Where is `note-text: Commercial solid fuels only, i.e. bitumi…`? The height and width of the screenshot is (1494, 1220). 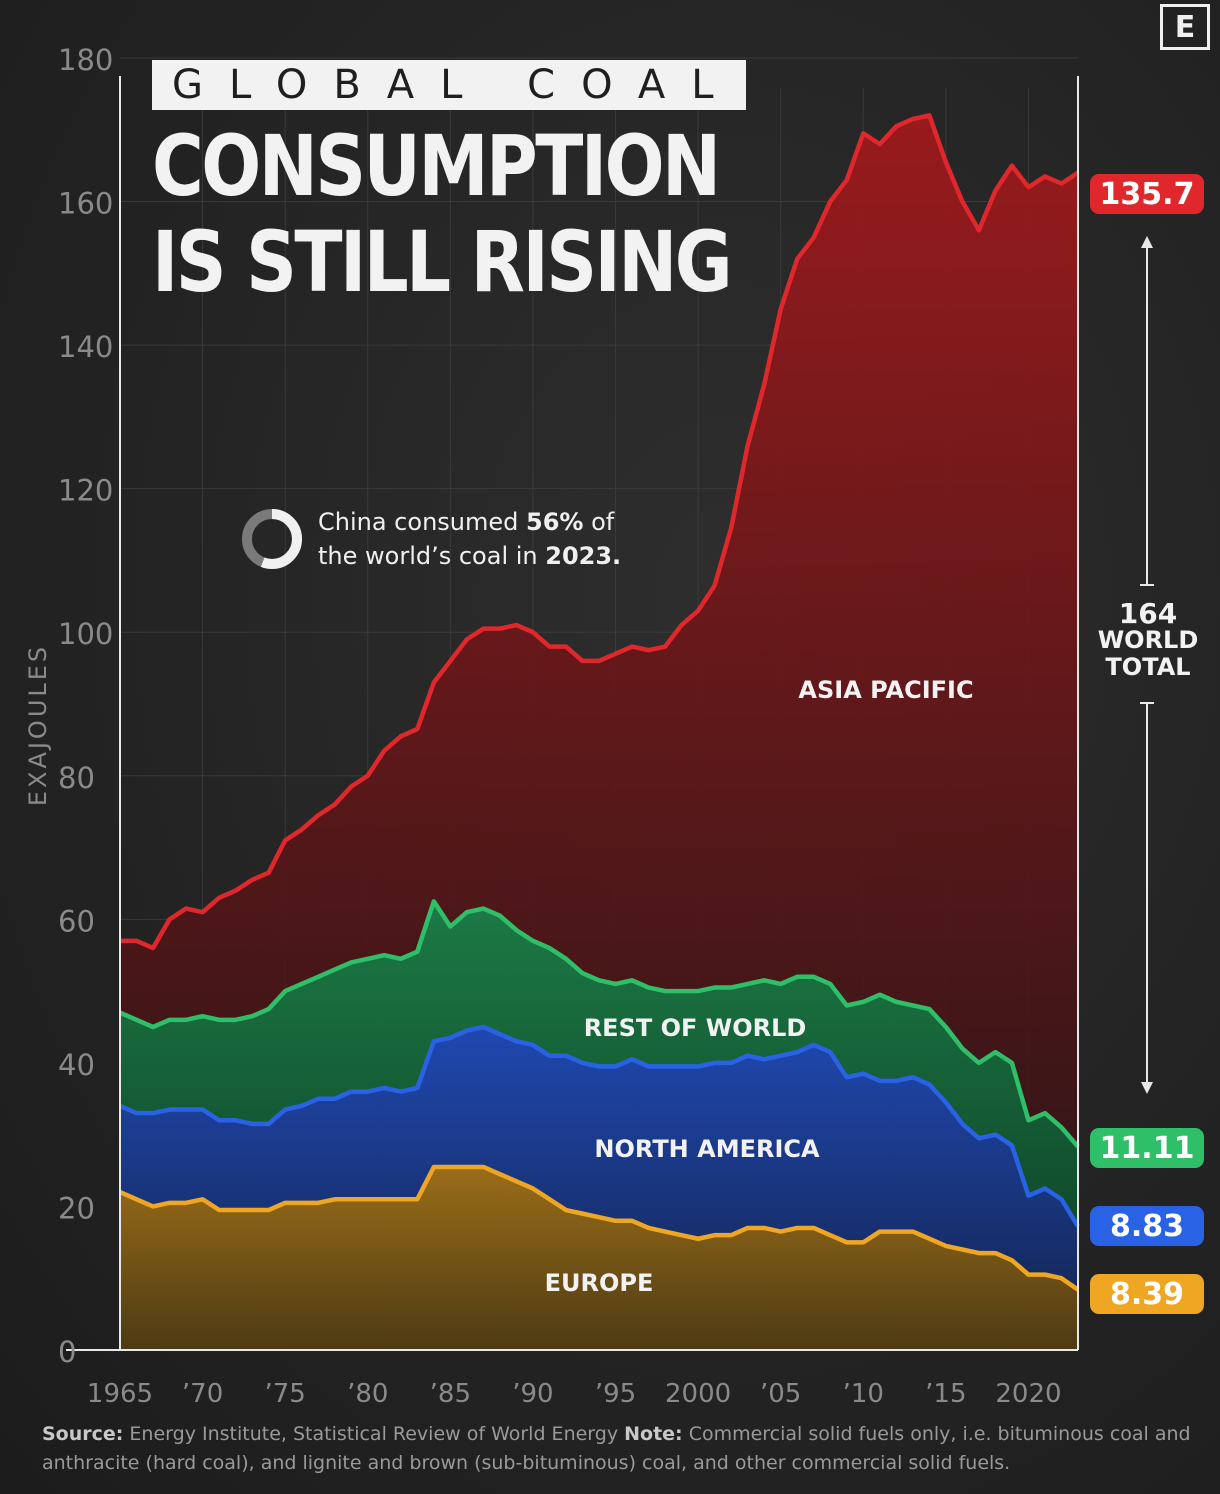 note-text: Commercial solid fuels only, i.e. bitumi… is located at coordinates (616, 1448).